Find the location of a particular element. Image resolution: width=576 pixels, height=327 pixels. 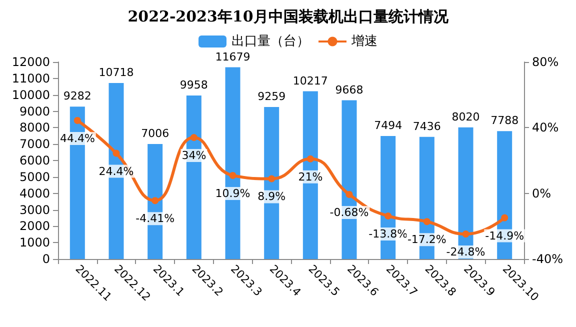

data-label: 7436 is located at coordinates (426, 126).